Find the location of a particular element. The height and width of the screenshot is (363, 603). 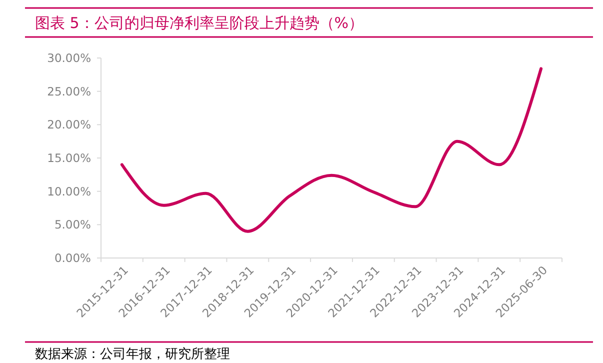

y-tick-label: 5.00% is located at coordinates (73, 225).